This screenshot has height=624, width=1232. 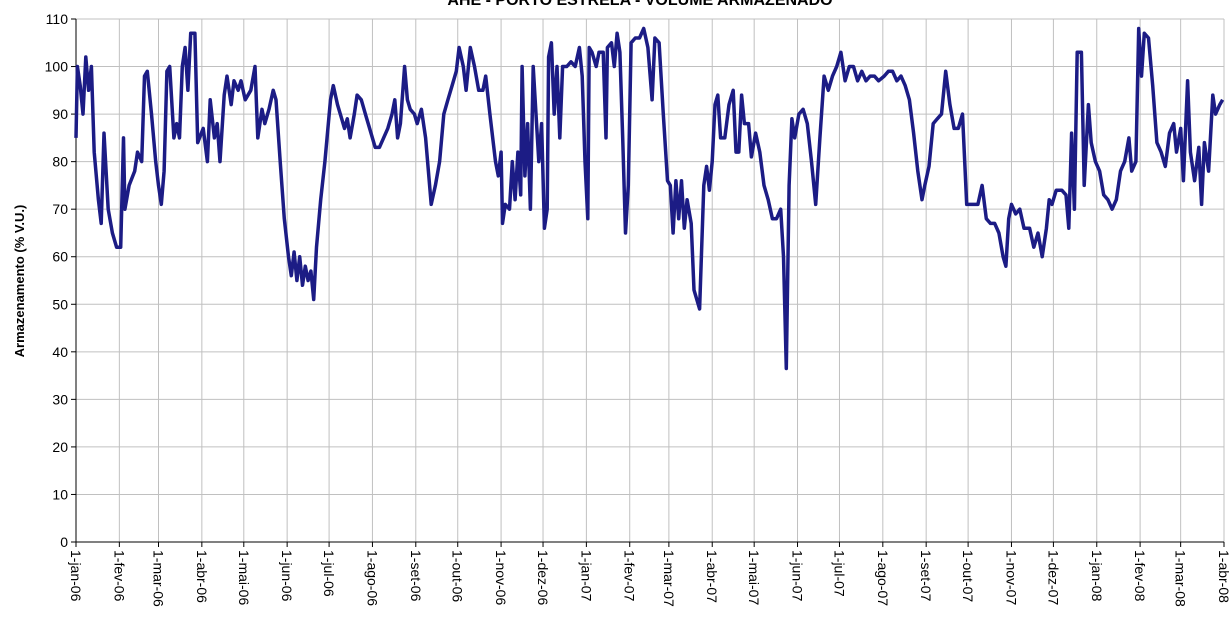 What do you see at coordinates (669, 578) in the screenshot?
I see `x-tick-label: 1-mar-07` at bounding box center [669, 578].